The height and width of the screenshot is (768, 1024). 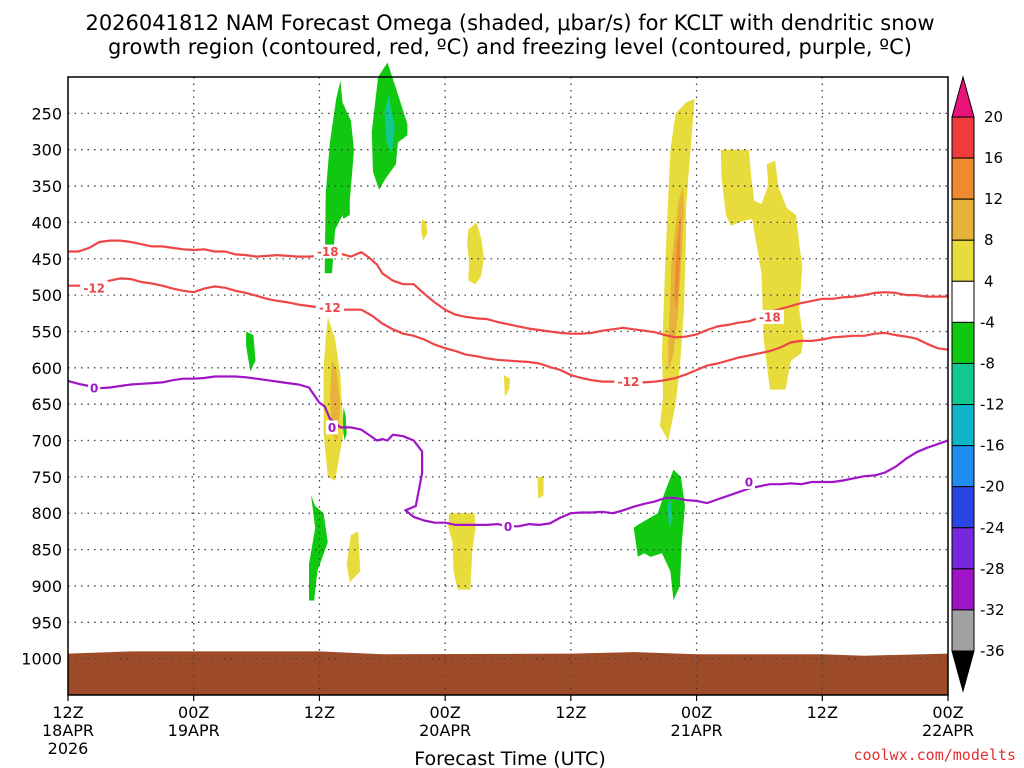 What do you see at coordinates (46, 259) in the screenshot?
I see `y-tick-label: 450` at bounding box center [46, 259].